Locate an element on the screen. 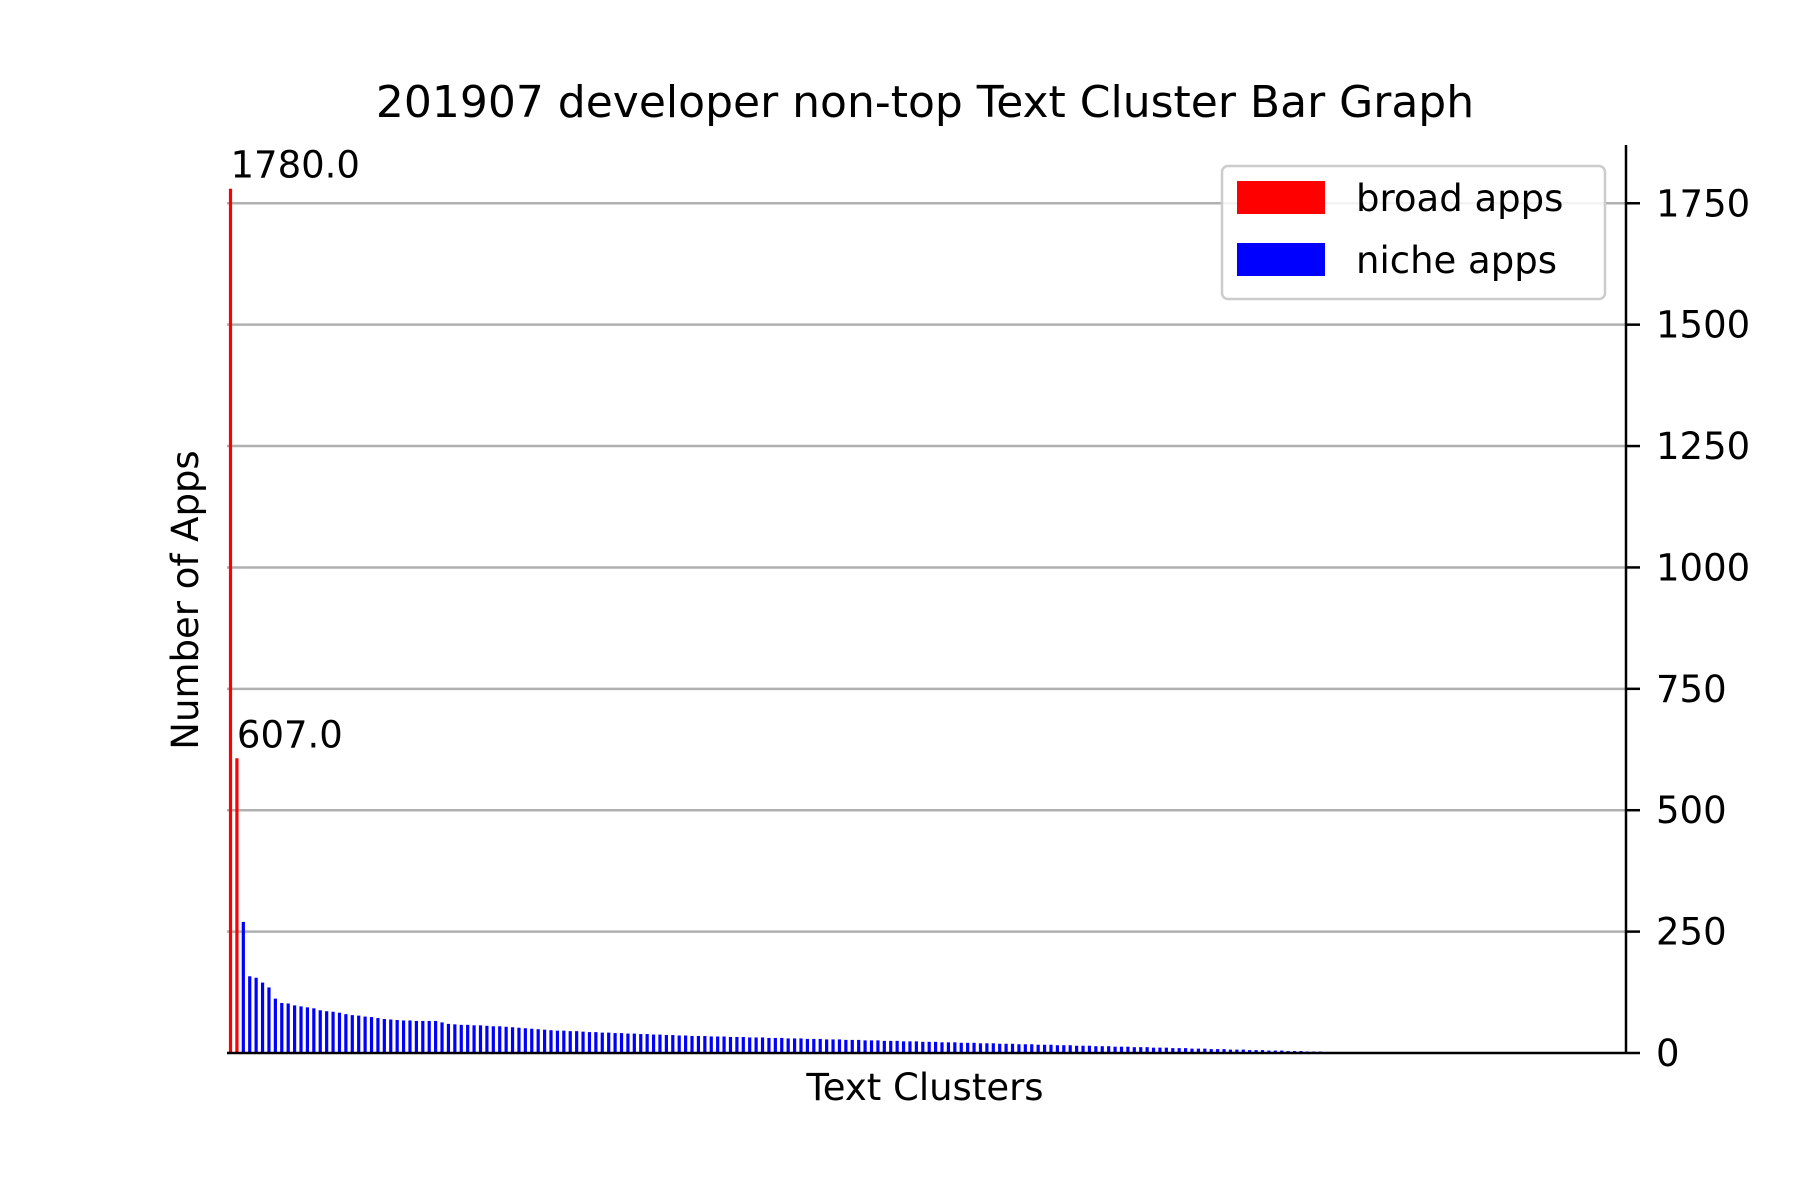  data-labels: 1780.0 607.0 is located at coordinates (295, 450).